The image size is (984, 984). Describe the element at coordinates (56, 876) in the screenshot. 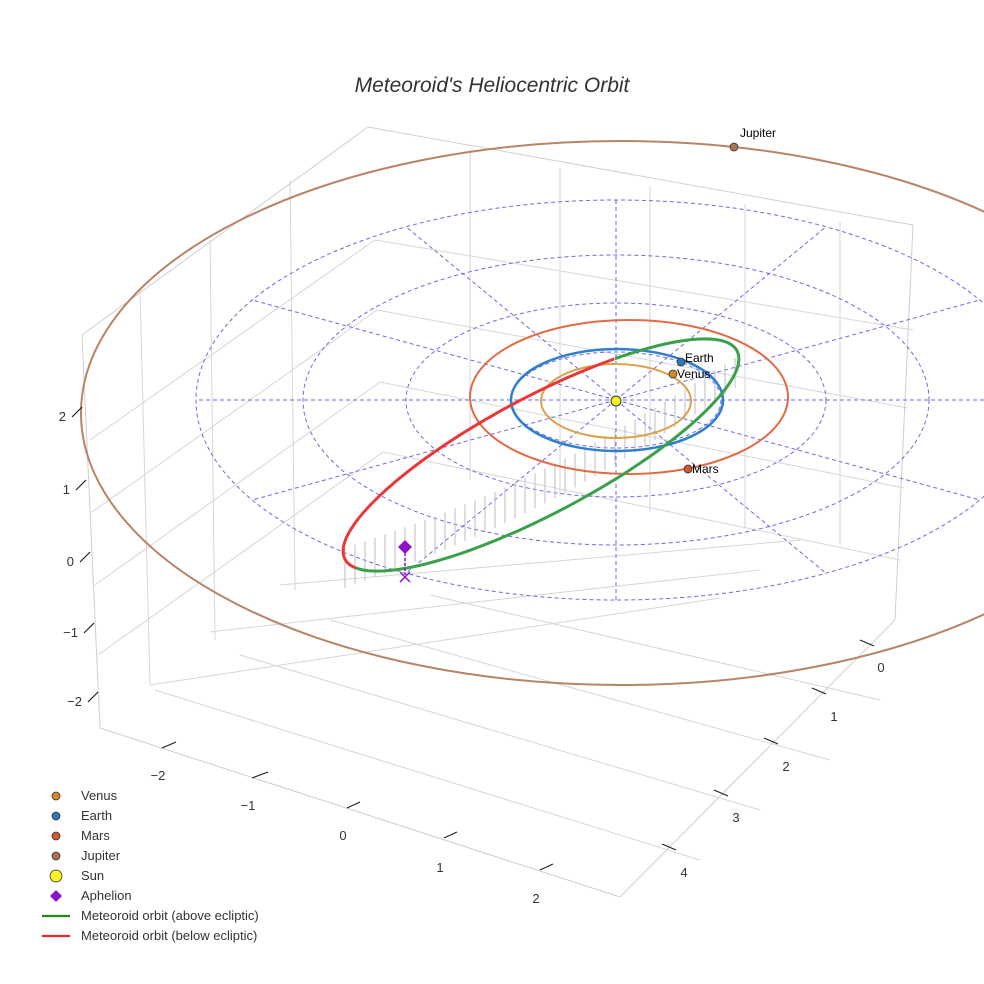

I see `legend-sun` at that location.